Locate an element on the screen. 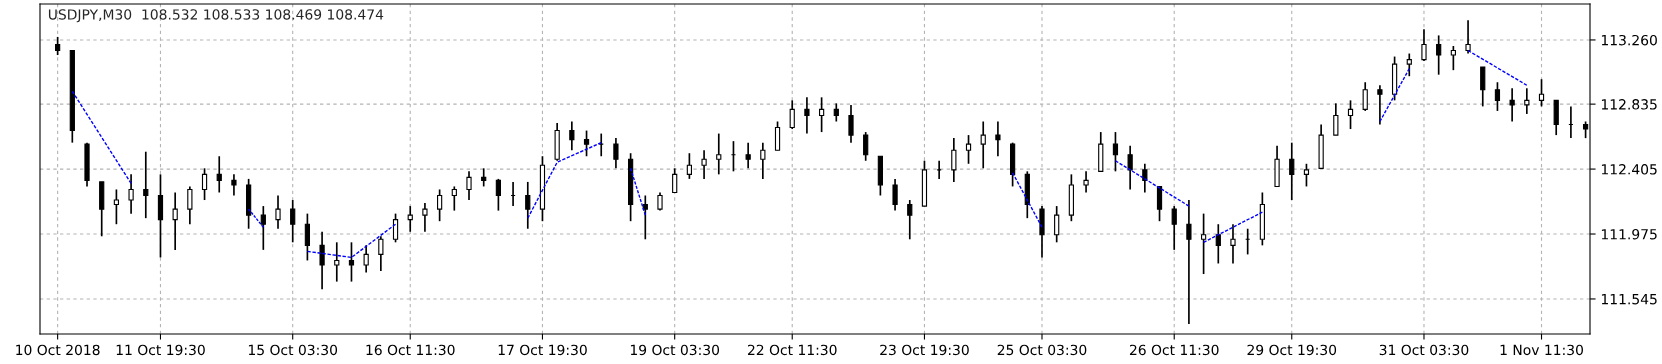  x-tick-label: 29 Oct 19:30 is located at coordinates (1292, 350).